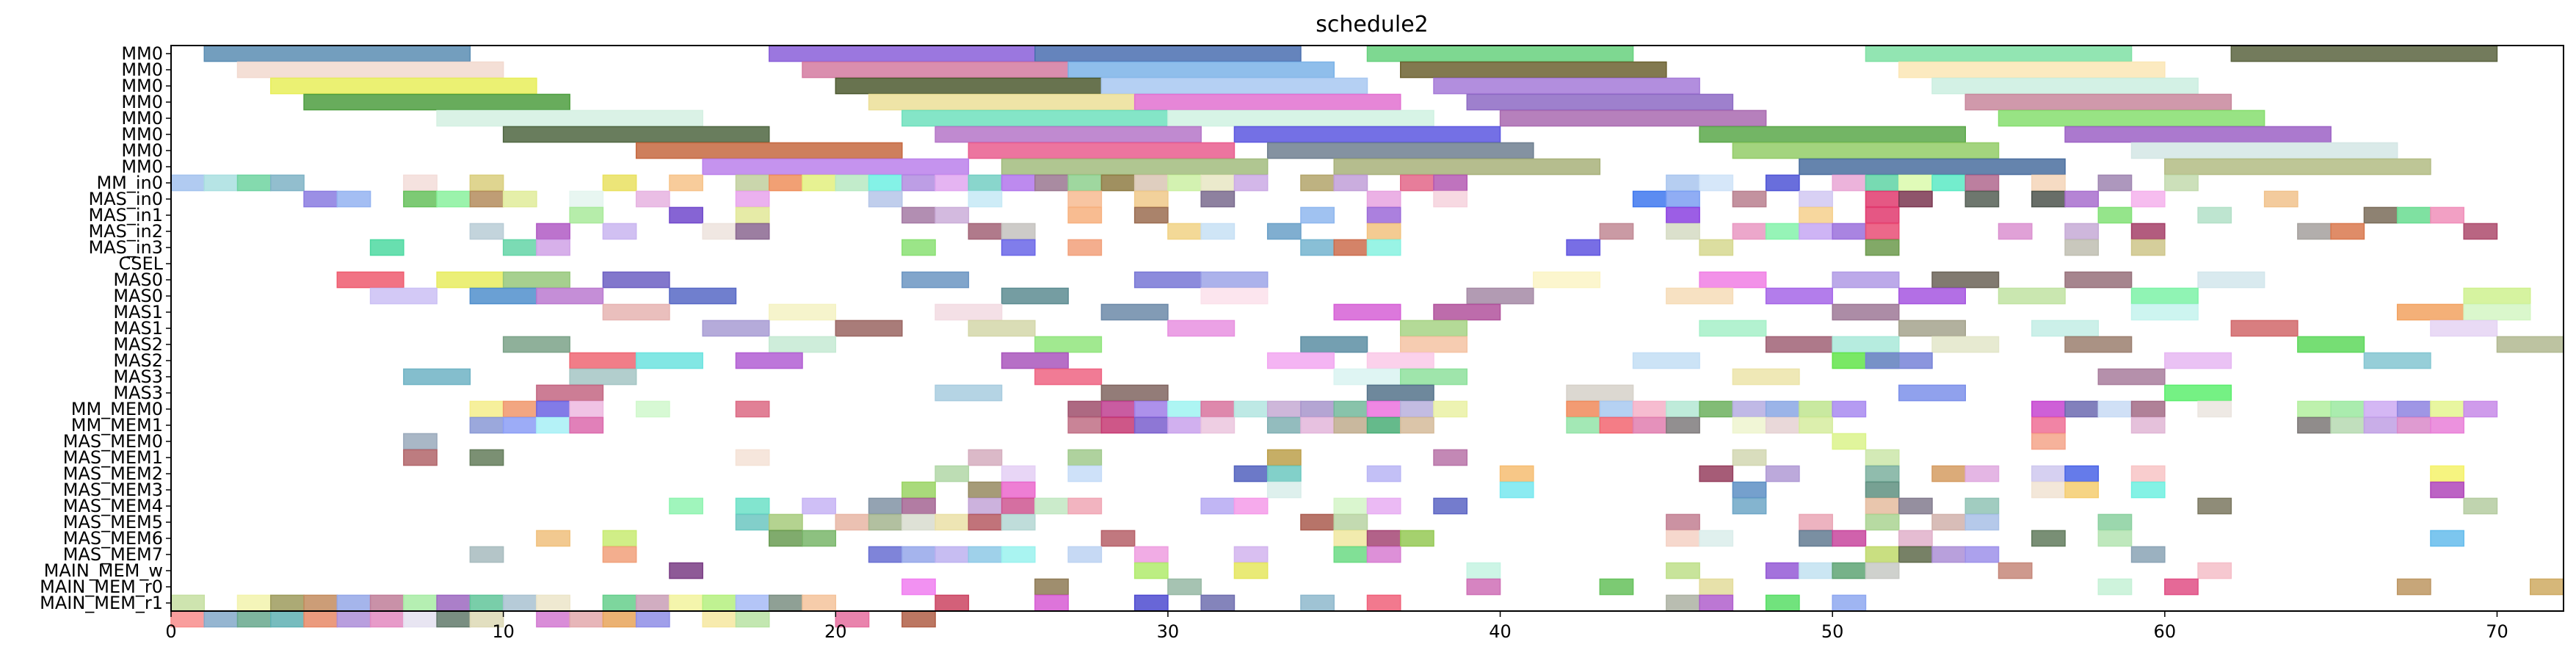 This screenshot has width=2576, height=661. What do you see at coordinates (138, 376) in the screenshot?
I see `y-tick-label: MAS3` at bounding box center [138, 376].